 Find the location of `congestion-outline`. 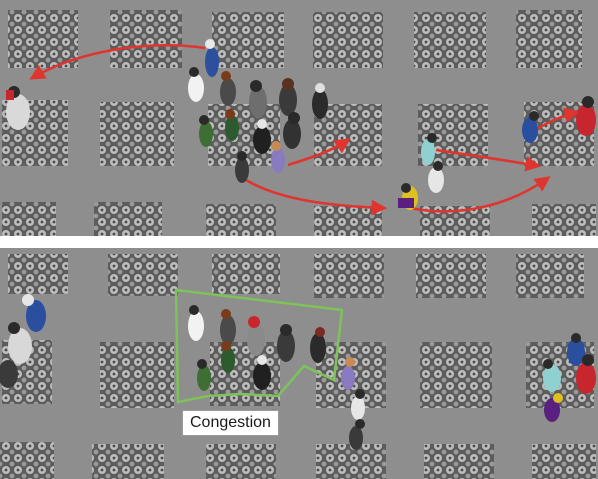

congestion-outline is located at coordinates (259, 346).